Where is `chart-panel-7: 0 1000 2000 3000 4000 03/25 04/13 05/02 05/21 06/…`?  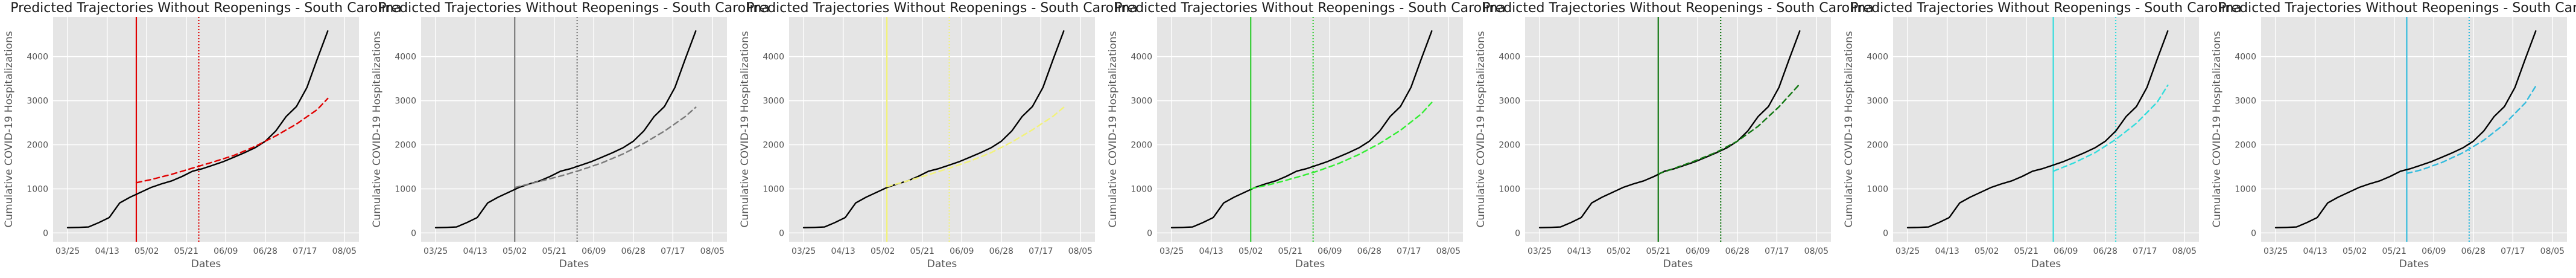 chart-panel-7: 0 1000 2000 3000 4000 03/25 04/13 05/02 05/21 06/… is located at coordinates (2393, 135).